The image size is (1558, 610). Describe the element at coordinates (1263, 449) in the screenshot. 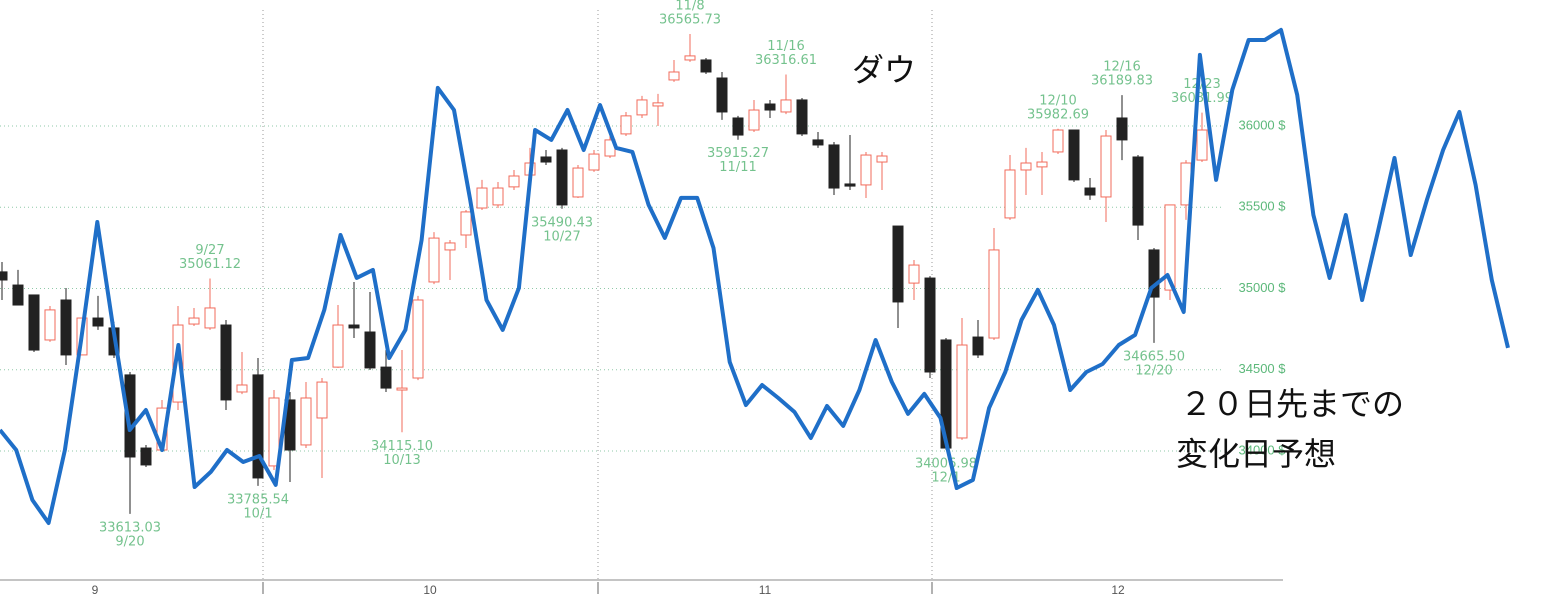

I see `y-tick-label: 34000 $` at that location.